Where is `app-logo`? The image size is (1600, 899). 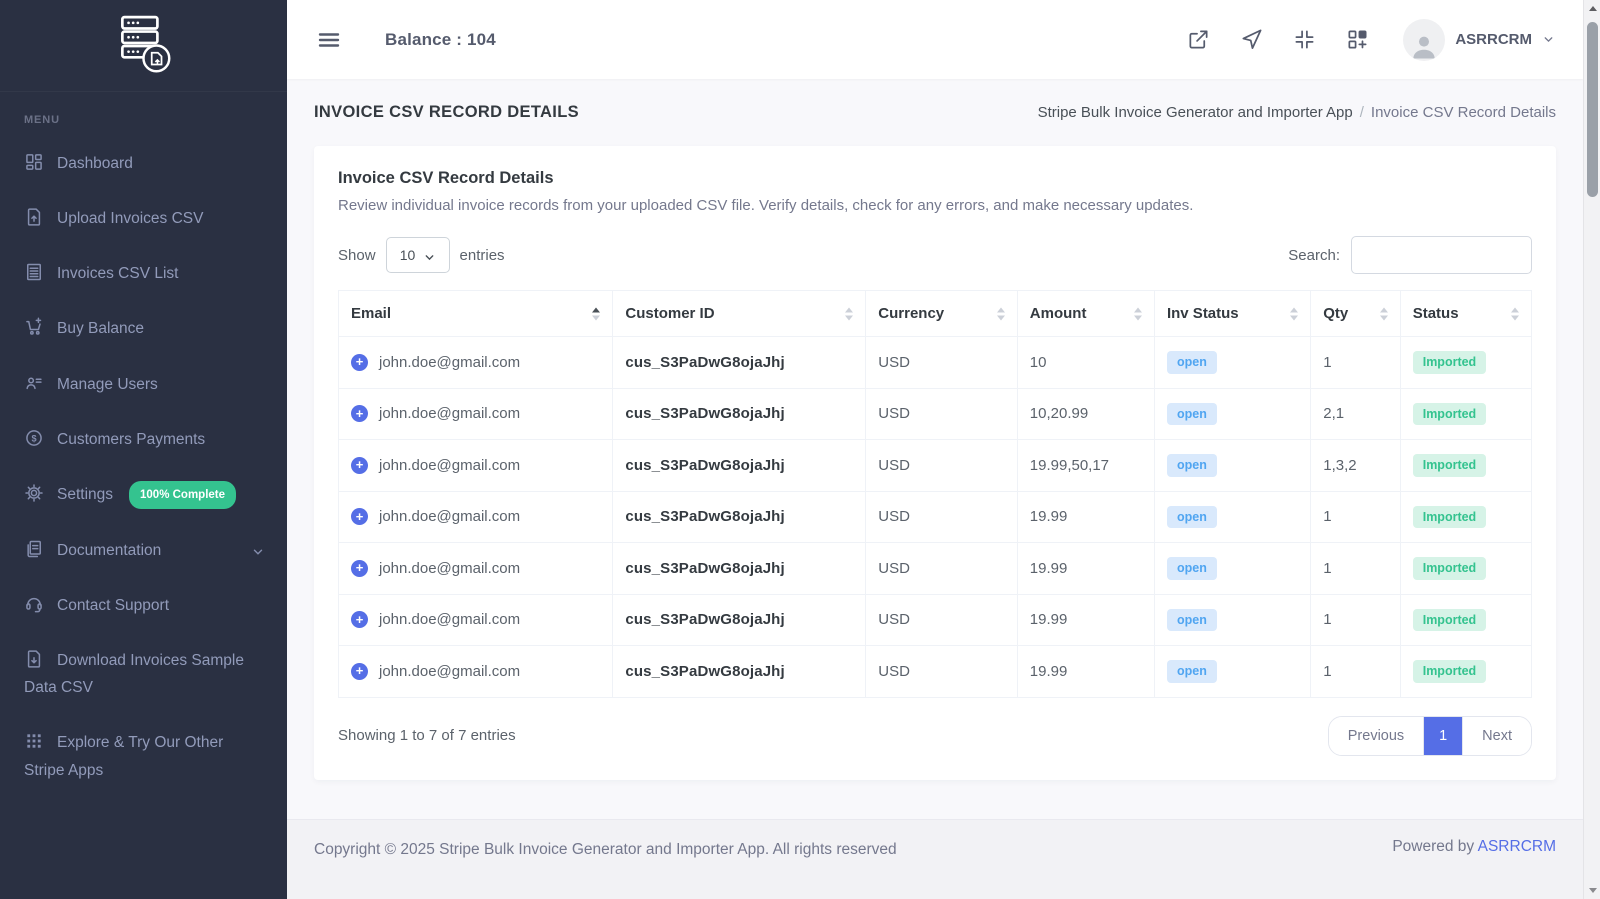 app-logo is located at coordinates (143, 46).